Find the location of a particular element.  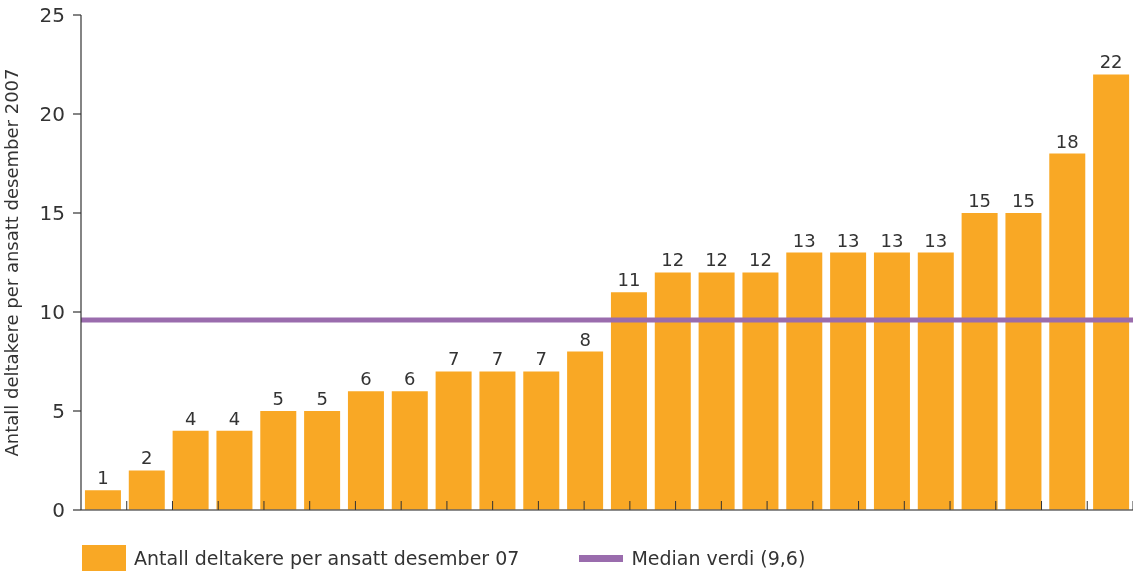

legend-label: Antall deltakere per ansatt desember 07 is located at coordinates (327, 558).